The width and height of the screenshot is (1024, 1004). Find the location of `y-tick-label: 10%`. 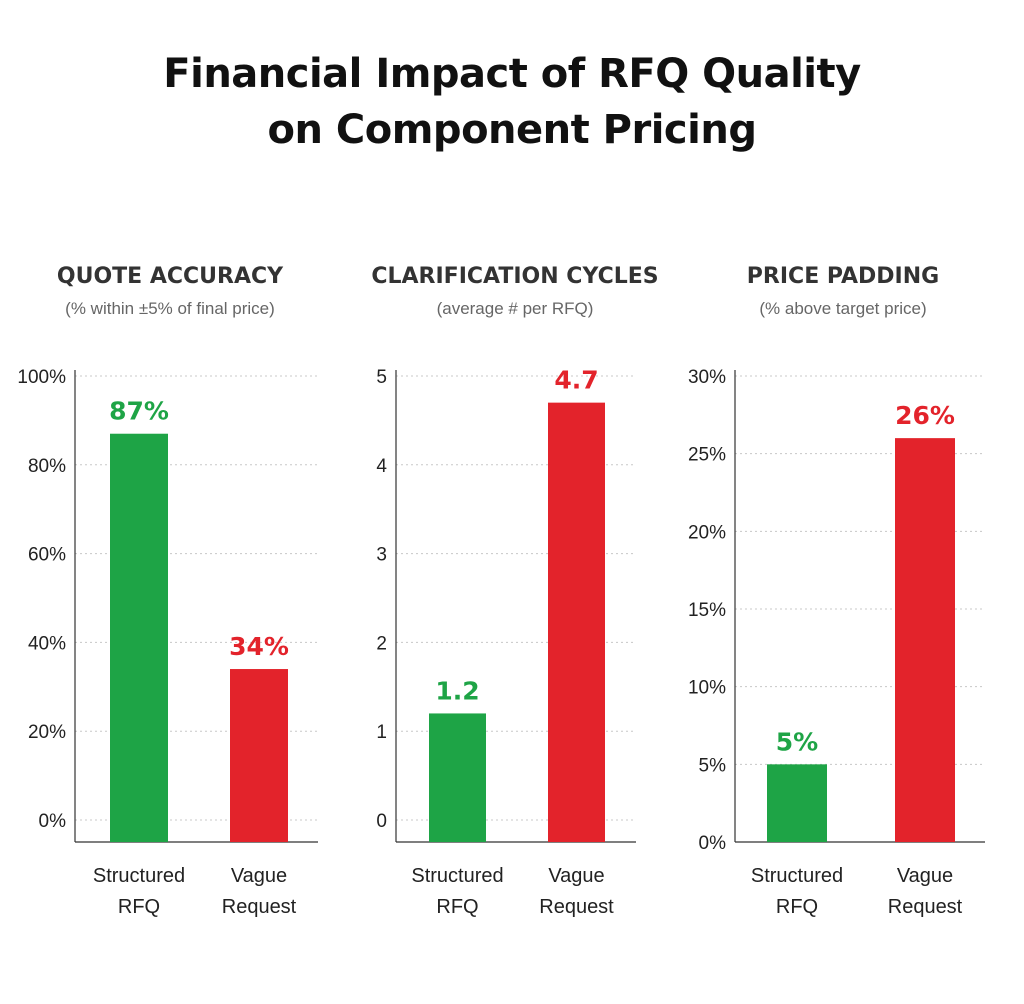

y-tick-label: 10% is located at coordinates (707, 688).